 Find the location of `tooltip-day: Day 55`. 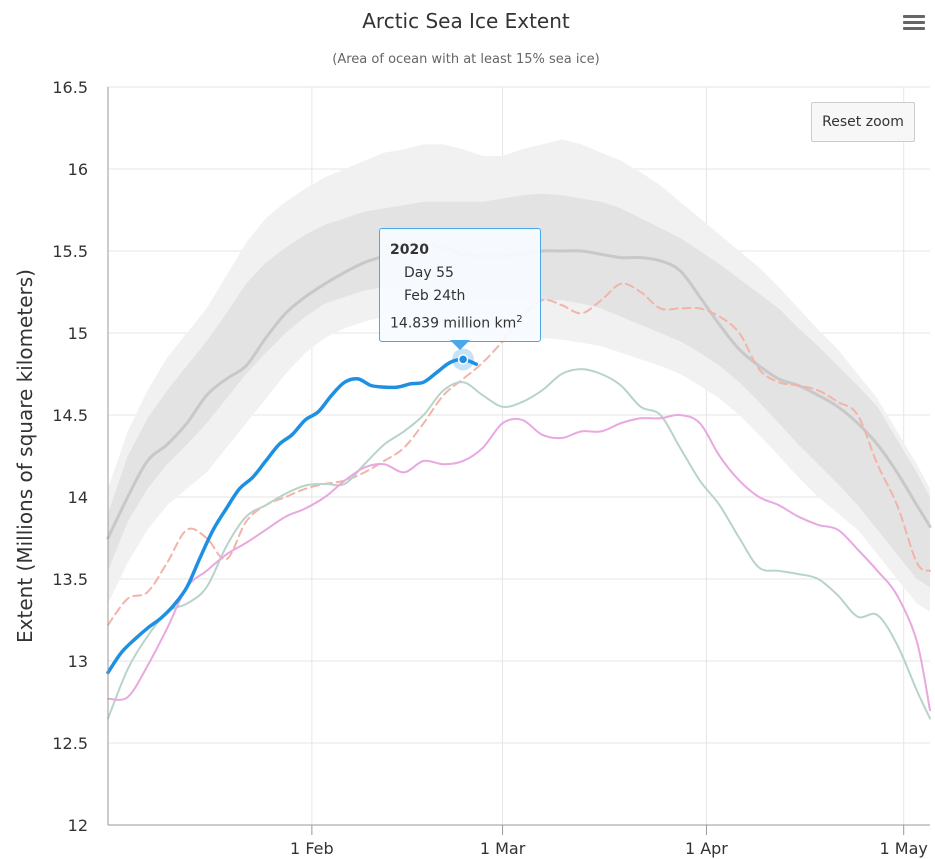

tooltip-day: Day 55 is located at coordinates (429, 273).